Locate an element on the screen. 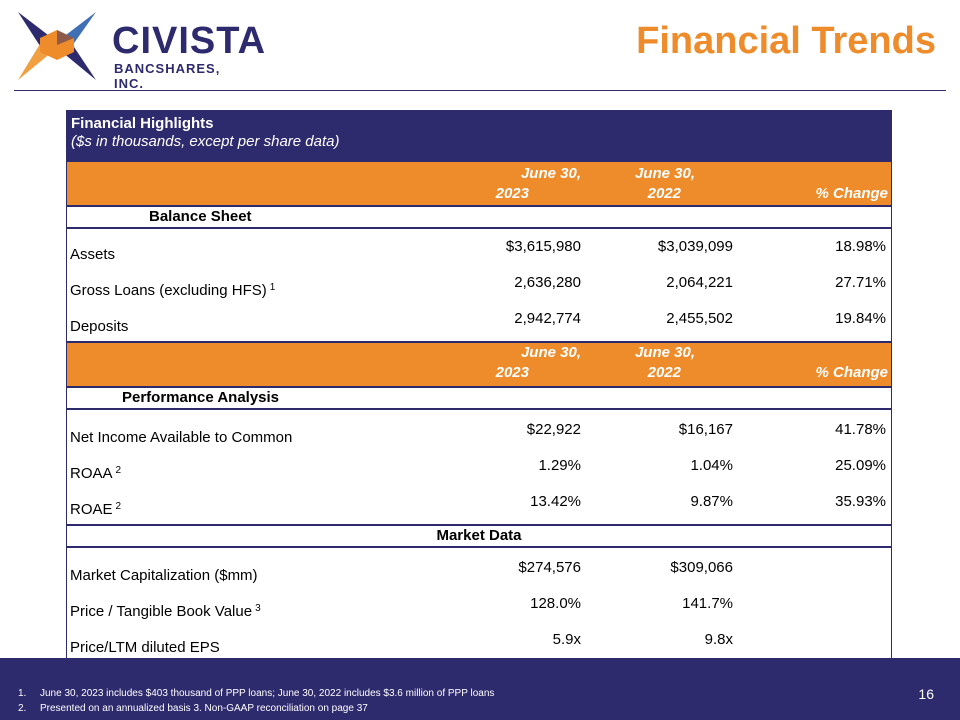  value-change: 27.71% is located at coordinates (860, 282).